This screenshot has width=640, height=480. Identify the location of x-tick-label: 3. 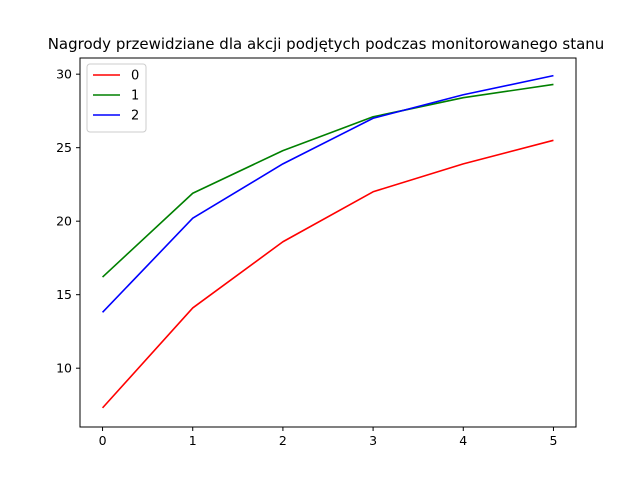
(373, 440).